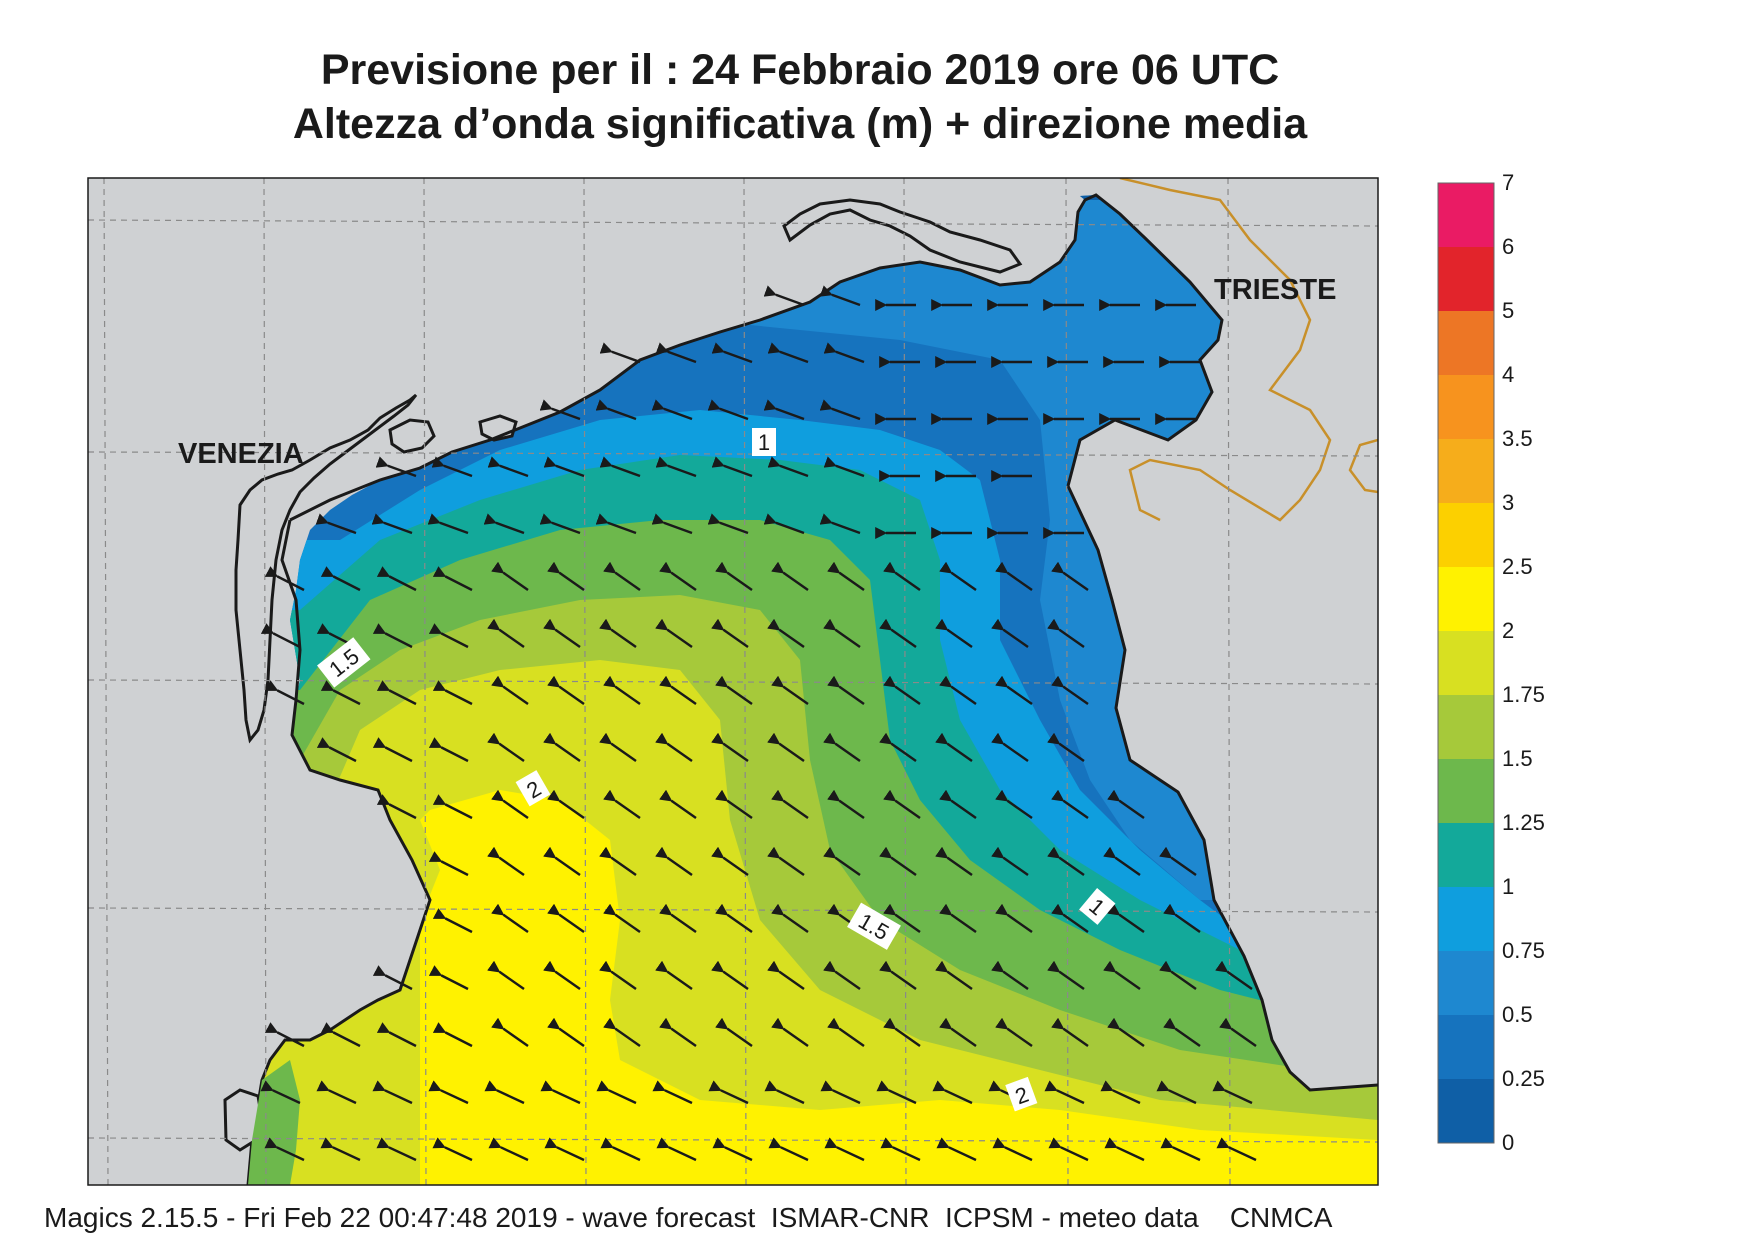  Describe the element at coordinates (902, 236) in the screenshot. I see `friuli-coast-land` at that location.